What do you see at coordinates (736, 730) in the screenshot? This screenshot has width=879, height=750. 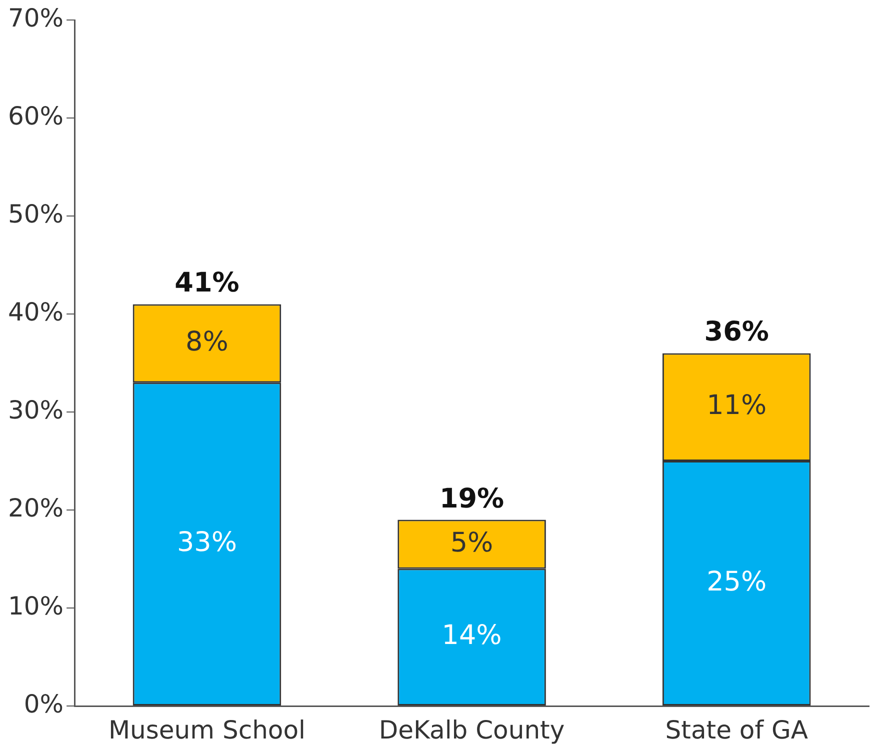 I see `x-tick-label: State of GA` at bounding box center [736, 730].